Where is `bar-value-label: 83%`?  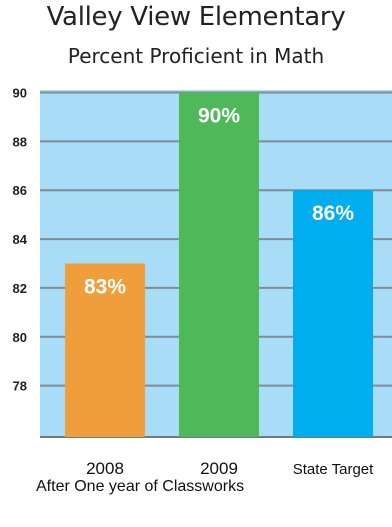 bar-value-label: 83% is located at coordinates (105, 287).